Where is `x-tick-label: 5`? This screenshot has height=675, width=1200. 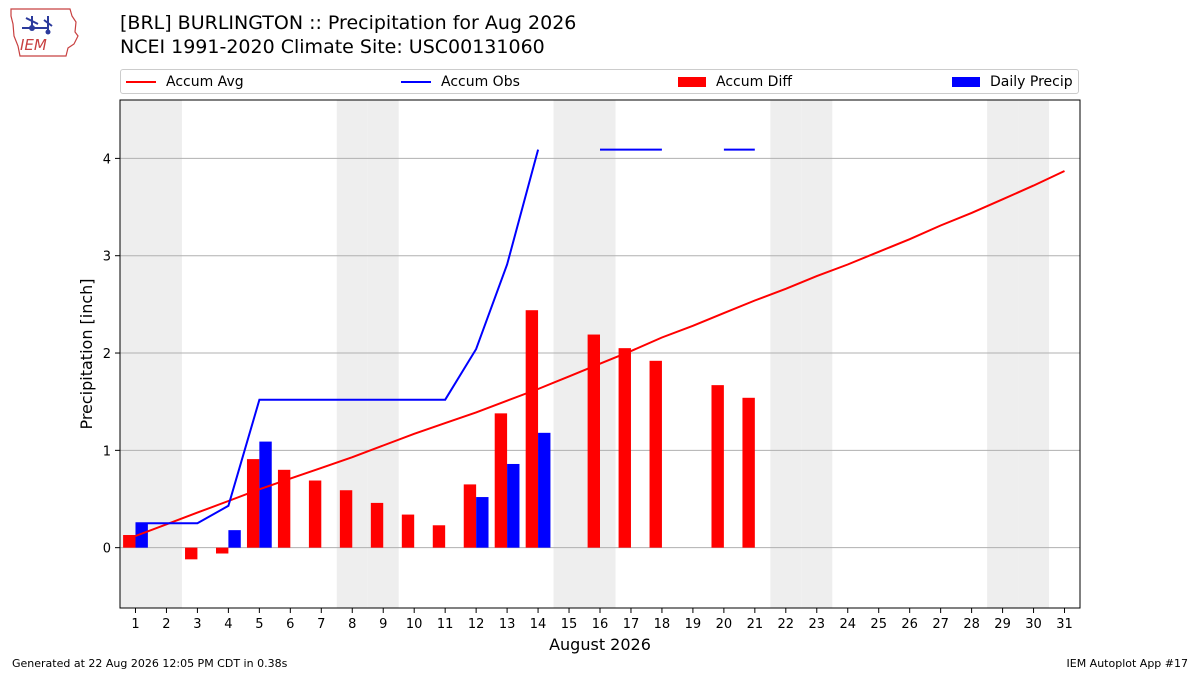
x-tick-label: 5 is located at coordinates (259, 624).